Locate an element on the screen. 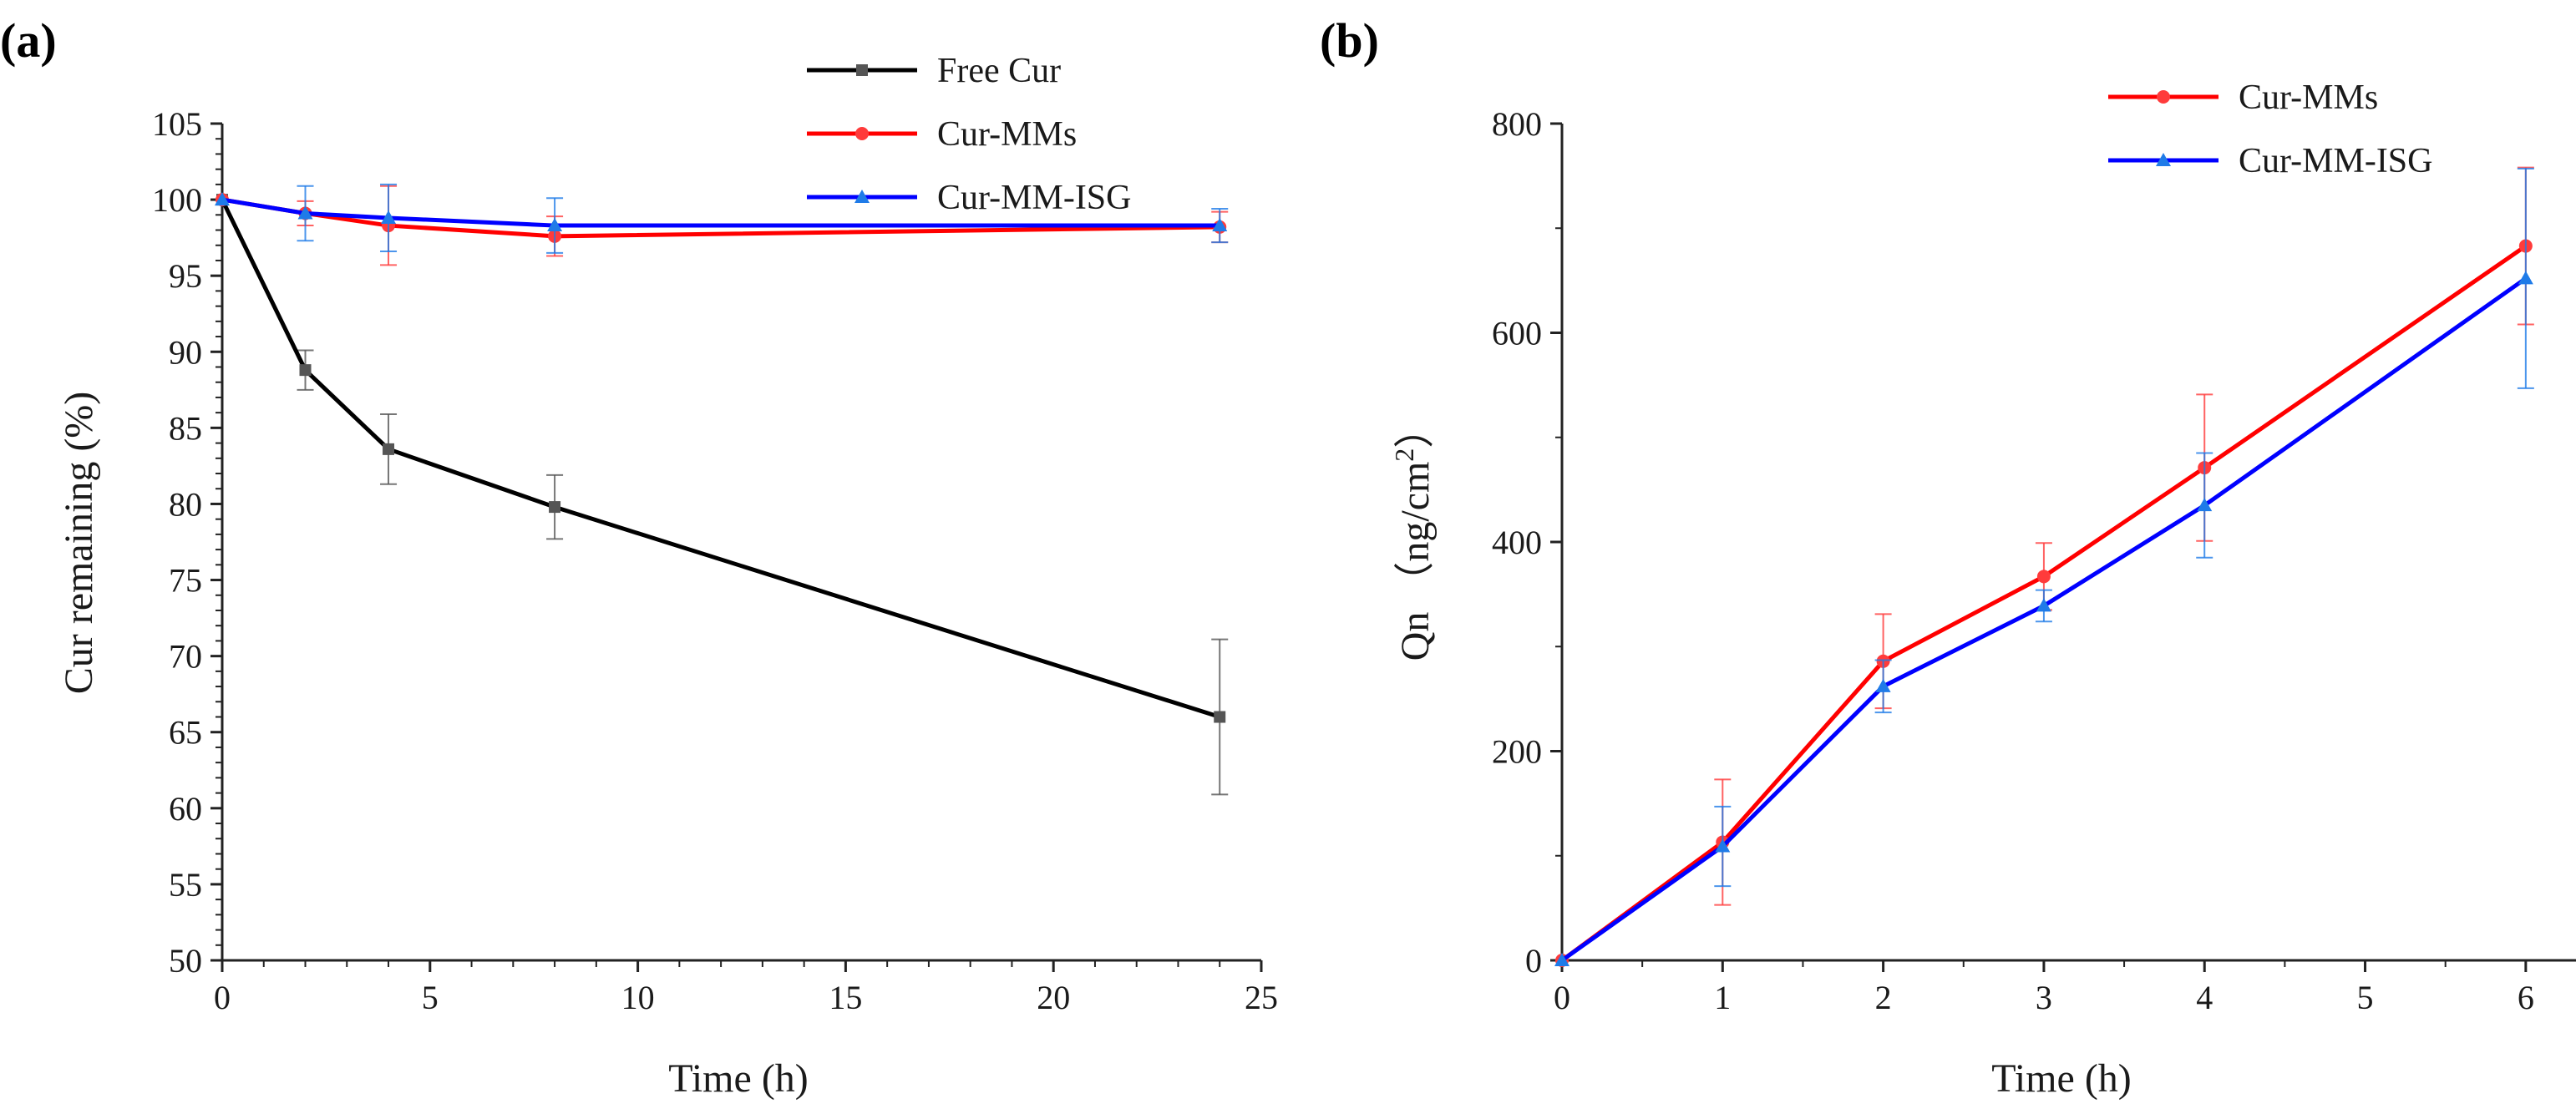  y-axis-title-b-main: Qn （ng/cm is located at coordinates (1415, 561).